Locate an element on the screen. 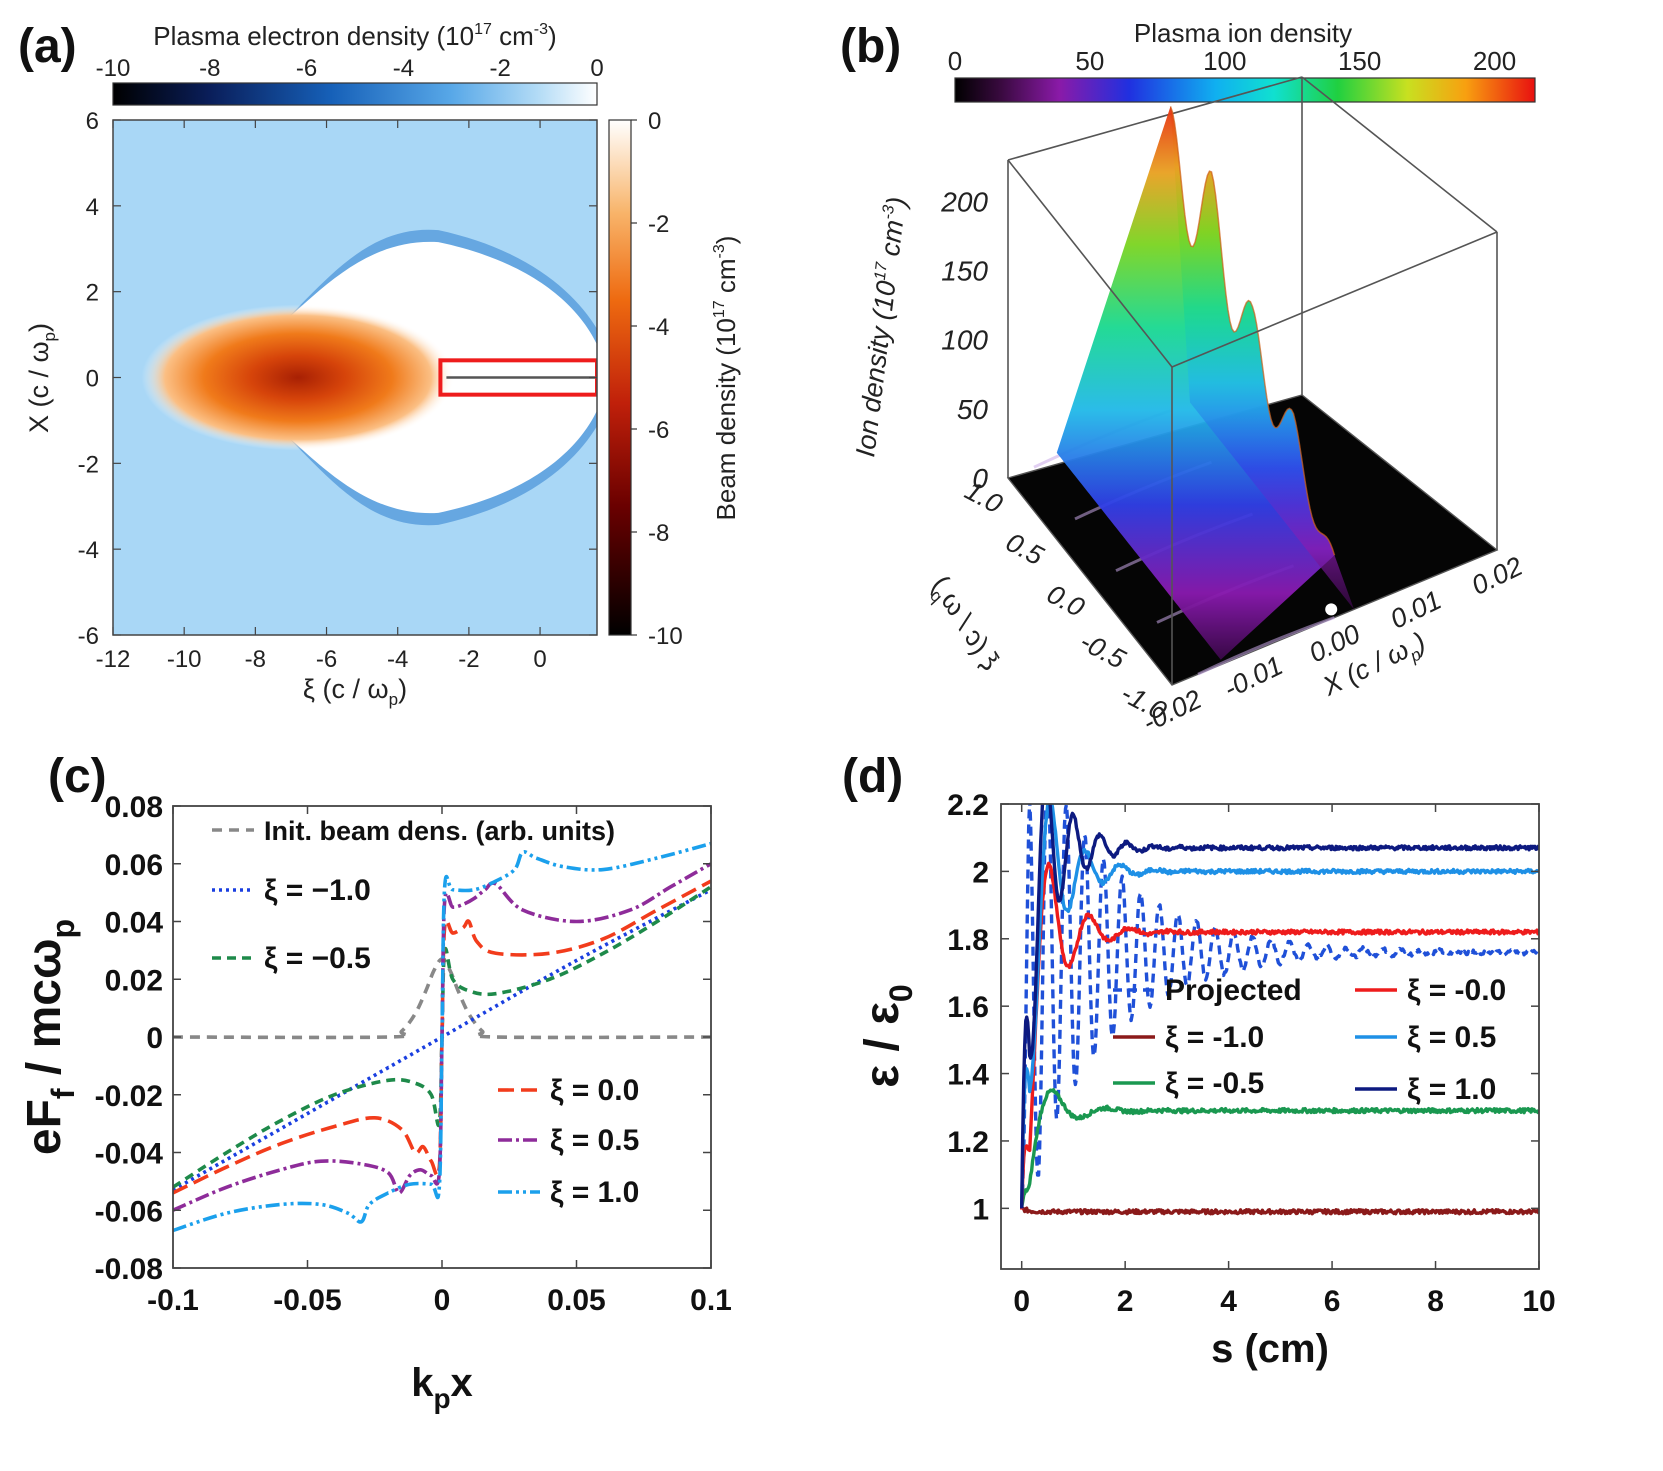 Image resolution: width=1663 pixels, height=1471 pixels. x-tick-label-a: -10 is located at coordinates (184, 659).